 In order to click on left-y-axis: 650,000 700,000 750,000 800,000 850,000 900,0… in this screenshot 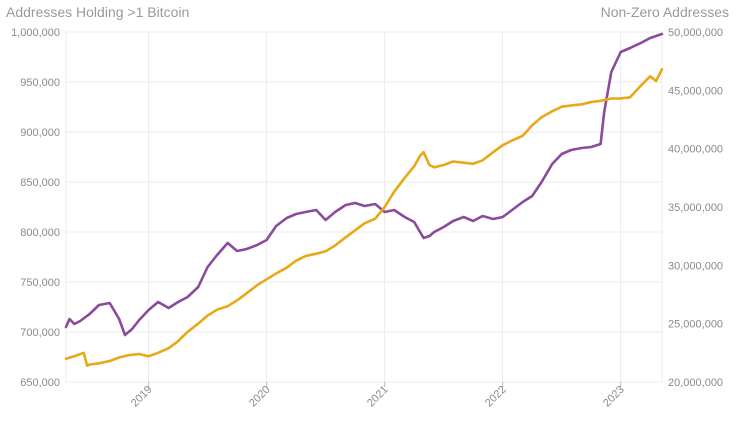, I will do `click(35, 208)`.